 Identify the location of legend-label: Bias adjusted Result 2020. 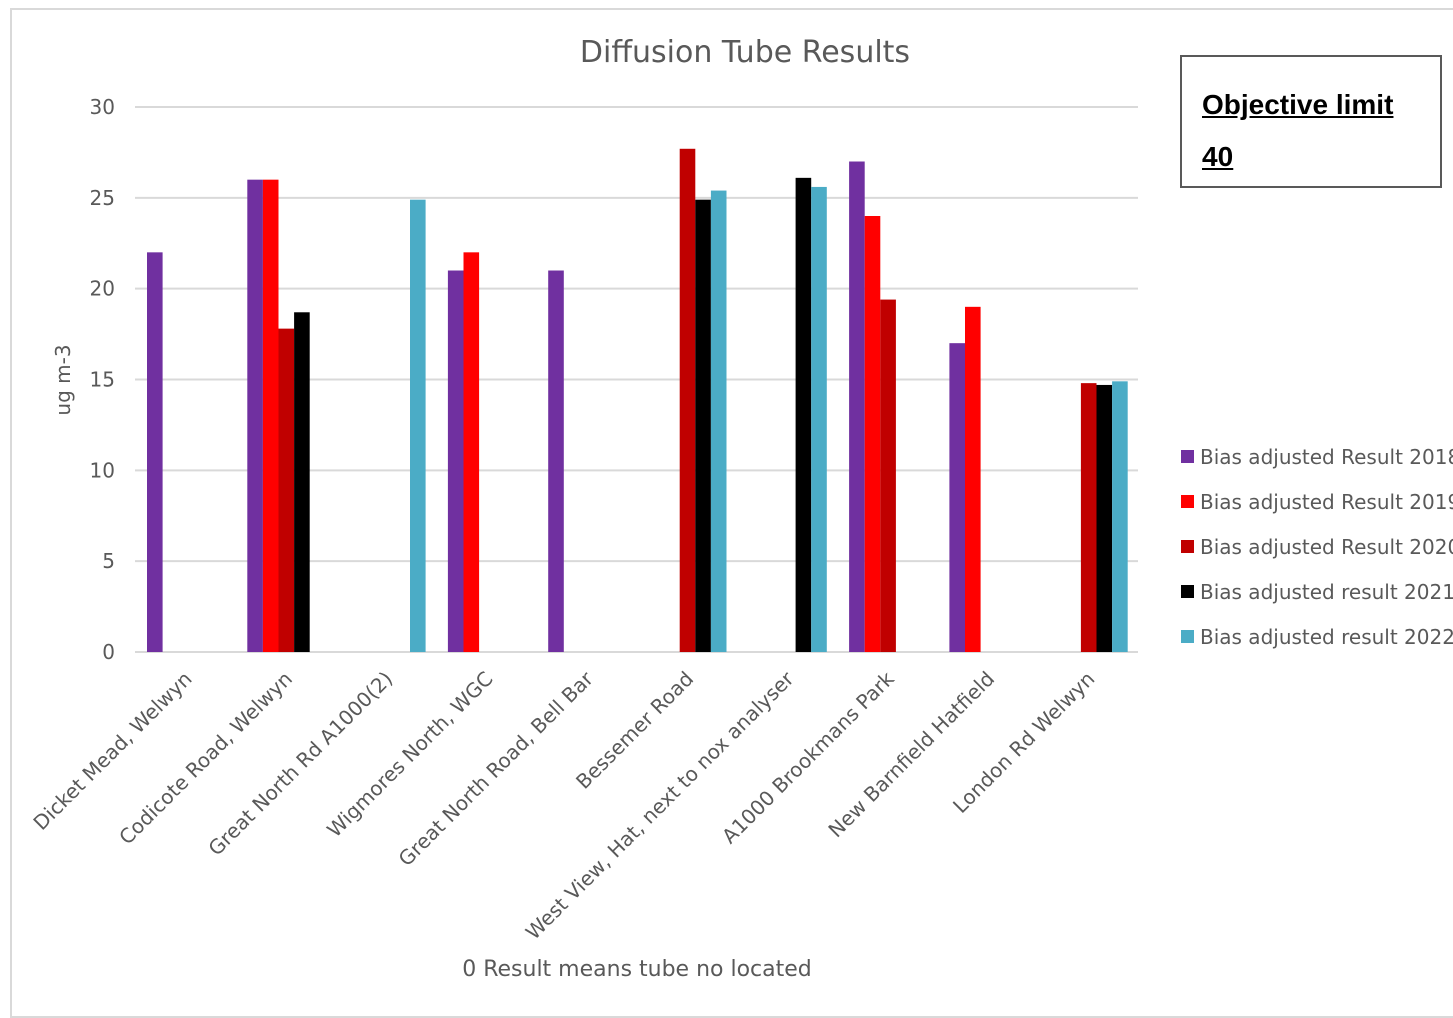
(1326, 547).